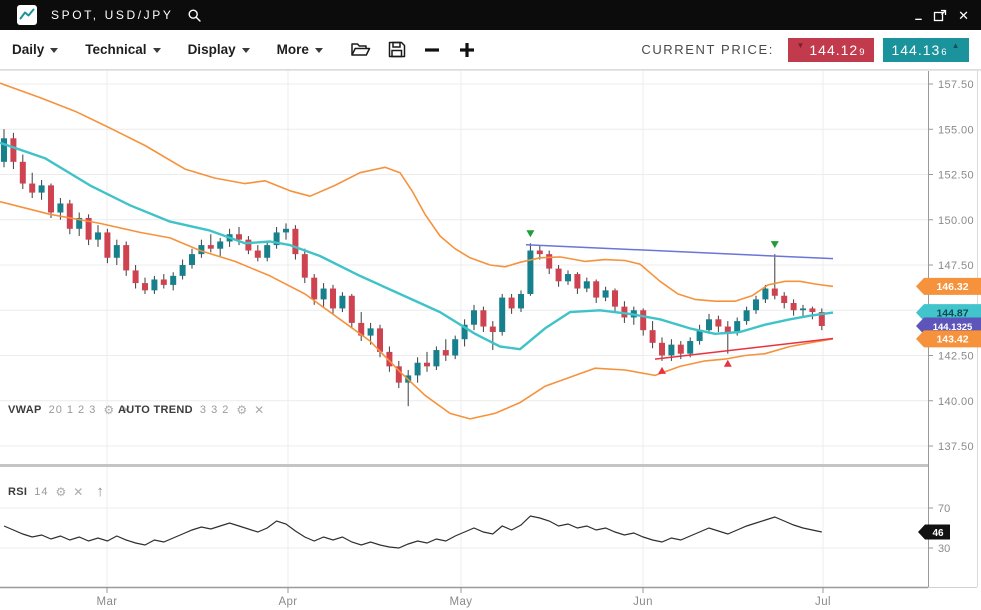 The image size is (981, 610). What do you see at coordinates (823, 602) in the screenshot?
I see `svg-text: Jul` at bounding box center [823, 602].